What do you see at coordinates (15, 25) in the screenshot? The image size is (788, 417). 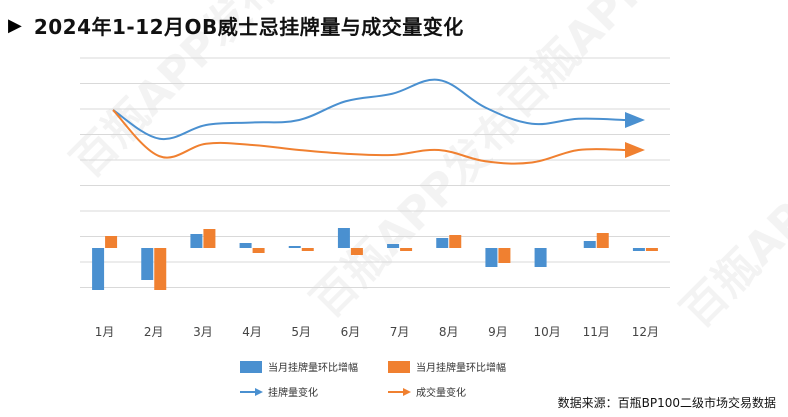 I see `title-marker-icon: ▶` at bounding box center [15, 25].